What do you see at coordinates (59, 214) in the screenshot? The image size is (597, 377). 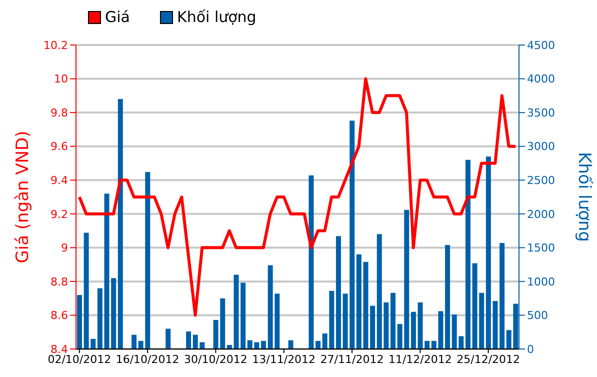 I see `y-tick-label: 9.2` at bounding box center [59, 214].